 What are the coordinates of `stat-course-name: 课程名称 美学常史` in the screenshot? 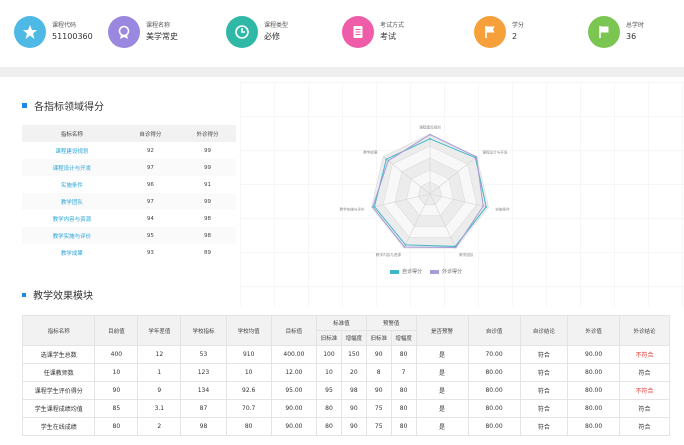 It's located at (143, 32).